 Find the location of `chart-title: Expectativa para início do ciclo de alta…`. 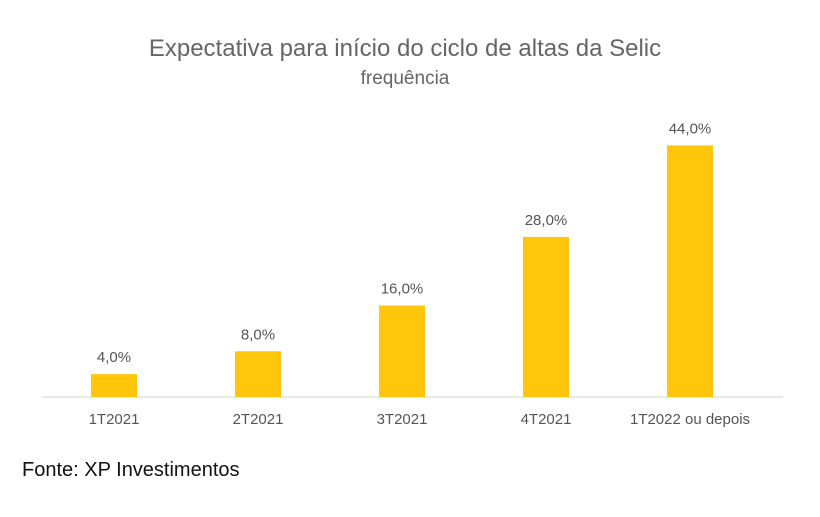

chart-title: Expectativa para início do ciclo de alta… is located at coordinates (405, 48).